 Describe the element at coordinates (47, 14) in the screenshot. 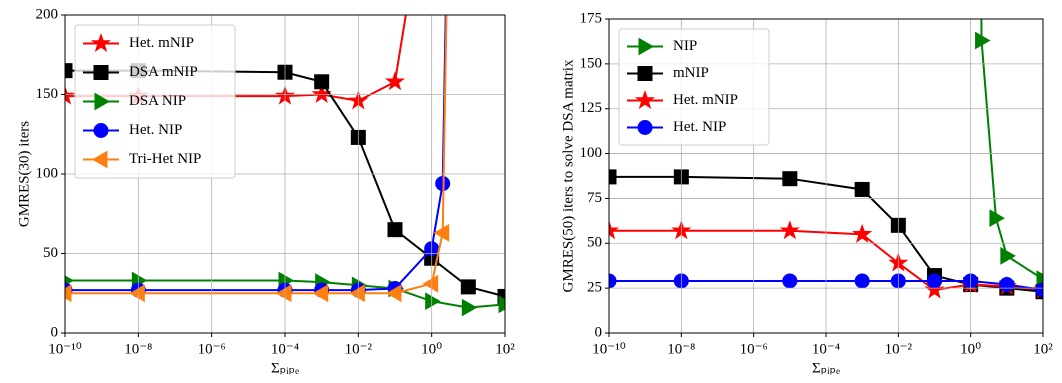

I see `y-tick-label: 200` at that location.